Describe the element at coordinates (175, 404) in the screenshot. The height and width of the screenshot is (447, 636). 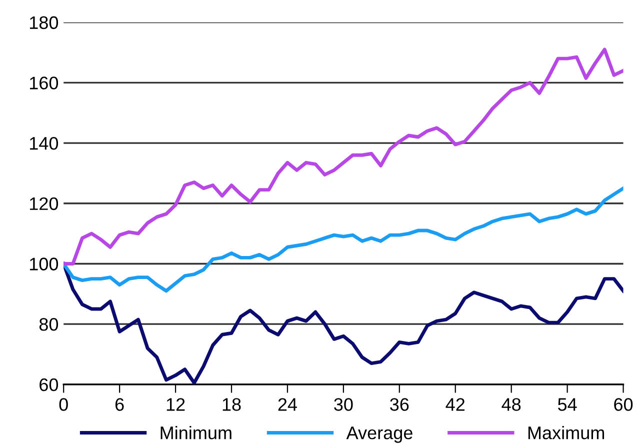
I see `x-tick-label: 12` at that location.